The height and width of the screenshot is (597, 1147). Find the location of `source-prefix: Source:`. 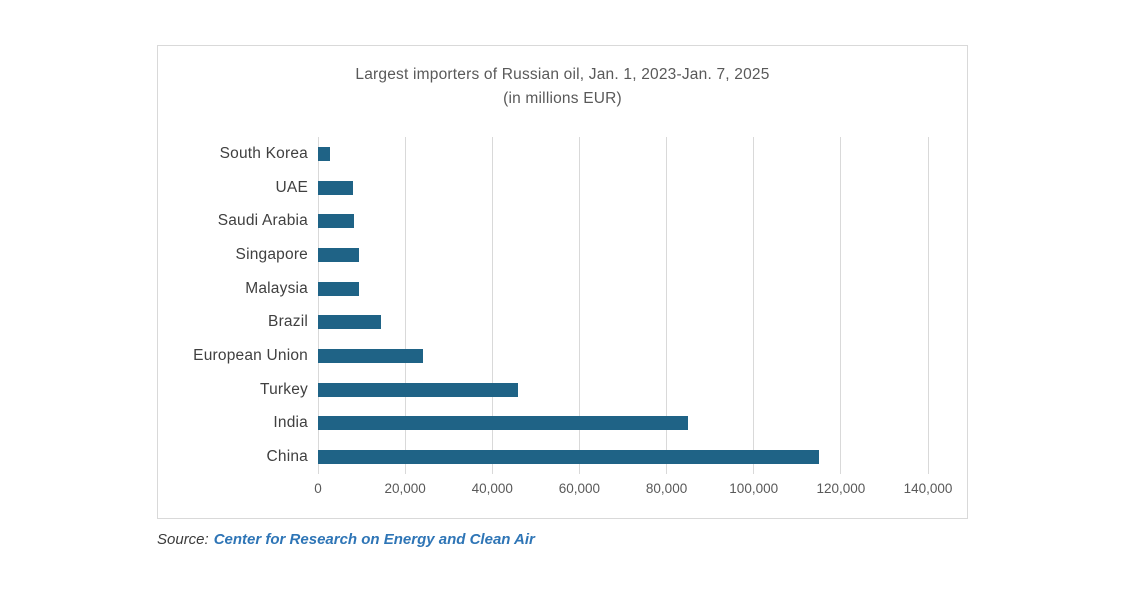

source-prefix: Source: is located at coordinates (183, 539).